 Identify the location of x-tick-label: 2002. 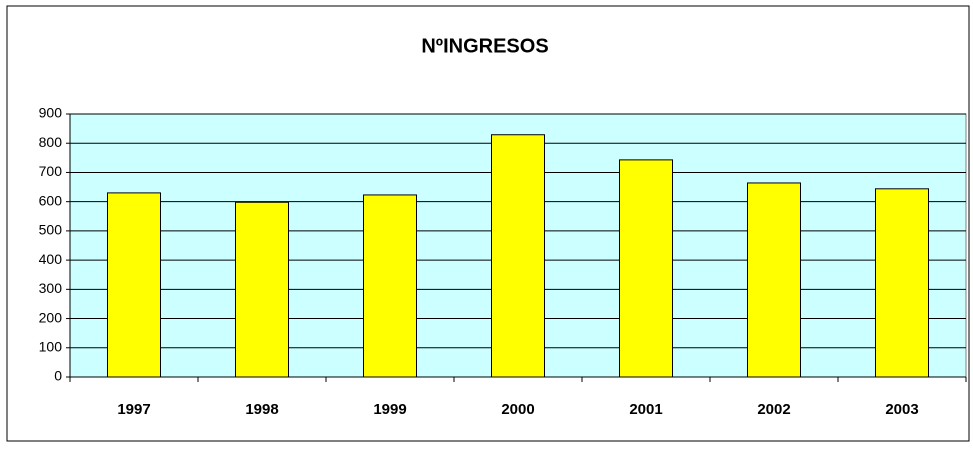
(773, 409).